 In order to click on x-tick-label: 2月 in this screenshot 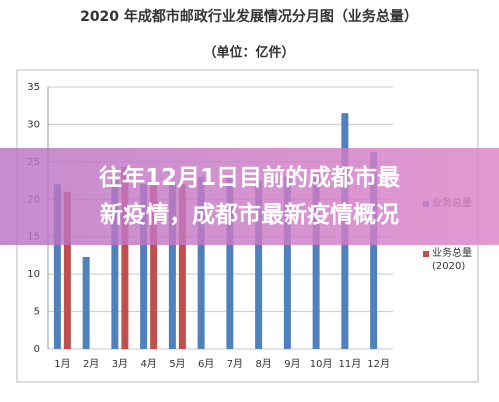, I will do `click(91, 364)`.